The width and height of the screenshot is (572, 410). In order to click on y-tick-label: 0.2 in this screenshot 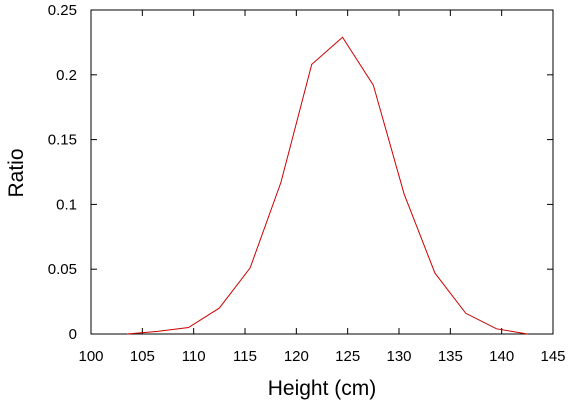, I will do `click(66, 75)`.